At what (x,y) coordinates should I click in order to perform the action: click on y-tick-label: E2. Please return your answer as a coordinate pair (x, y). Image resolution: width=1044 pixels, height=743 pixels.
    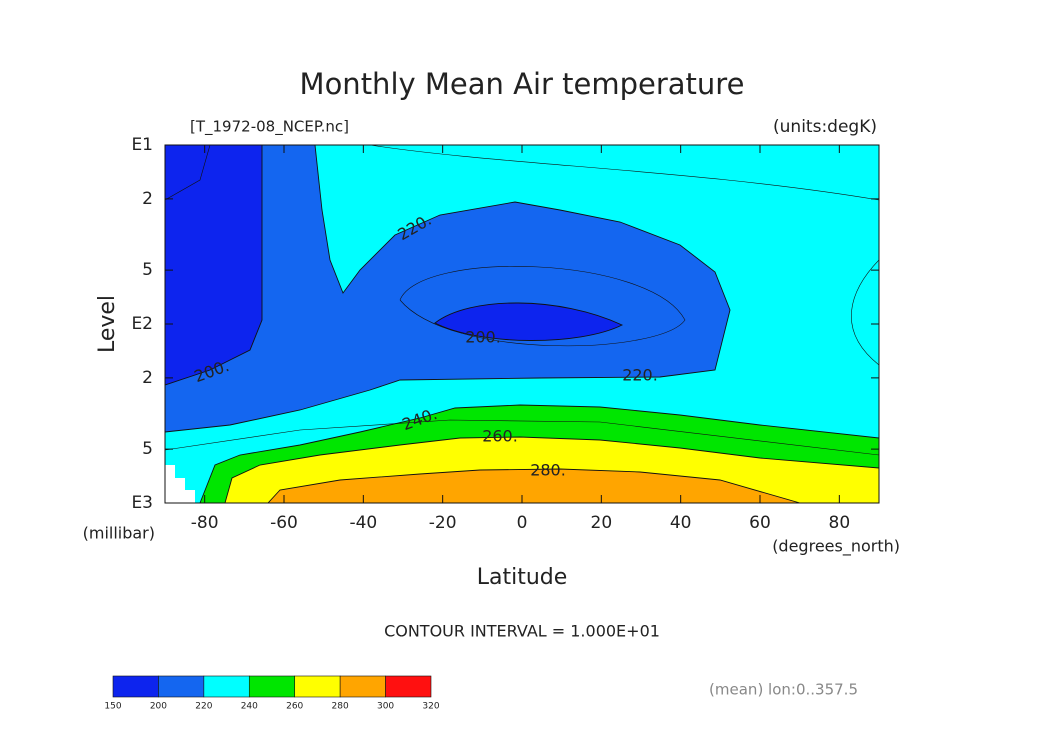
    Looking at the image, I should click on (142, 324).